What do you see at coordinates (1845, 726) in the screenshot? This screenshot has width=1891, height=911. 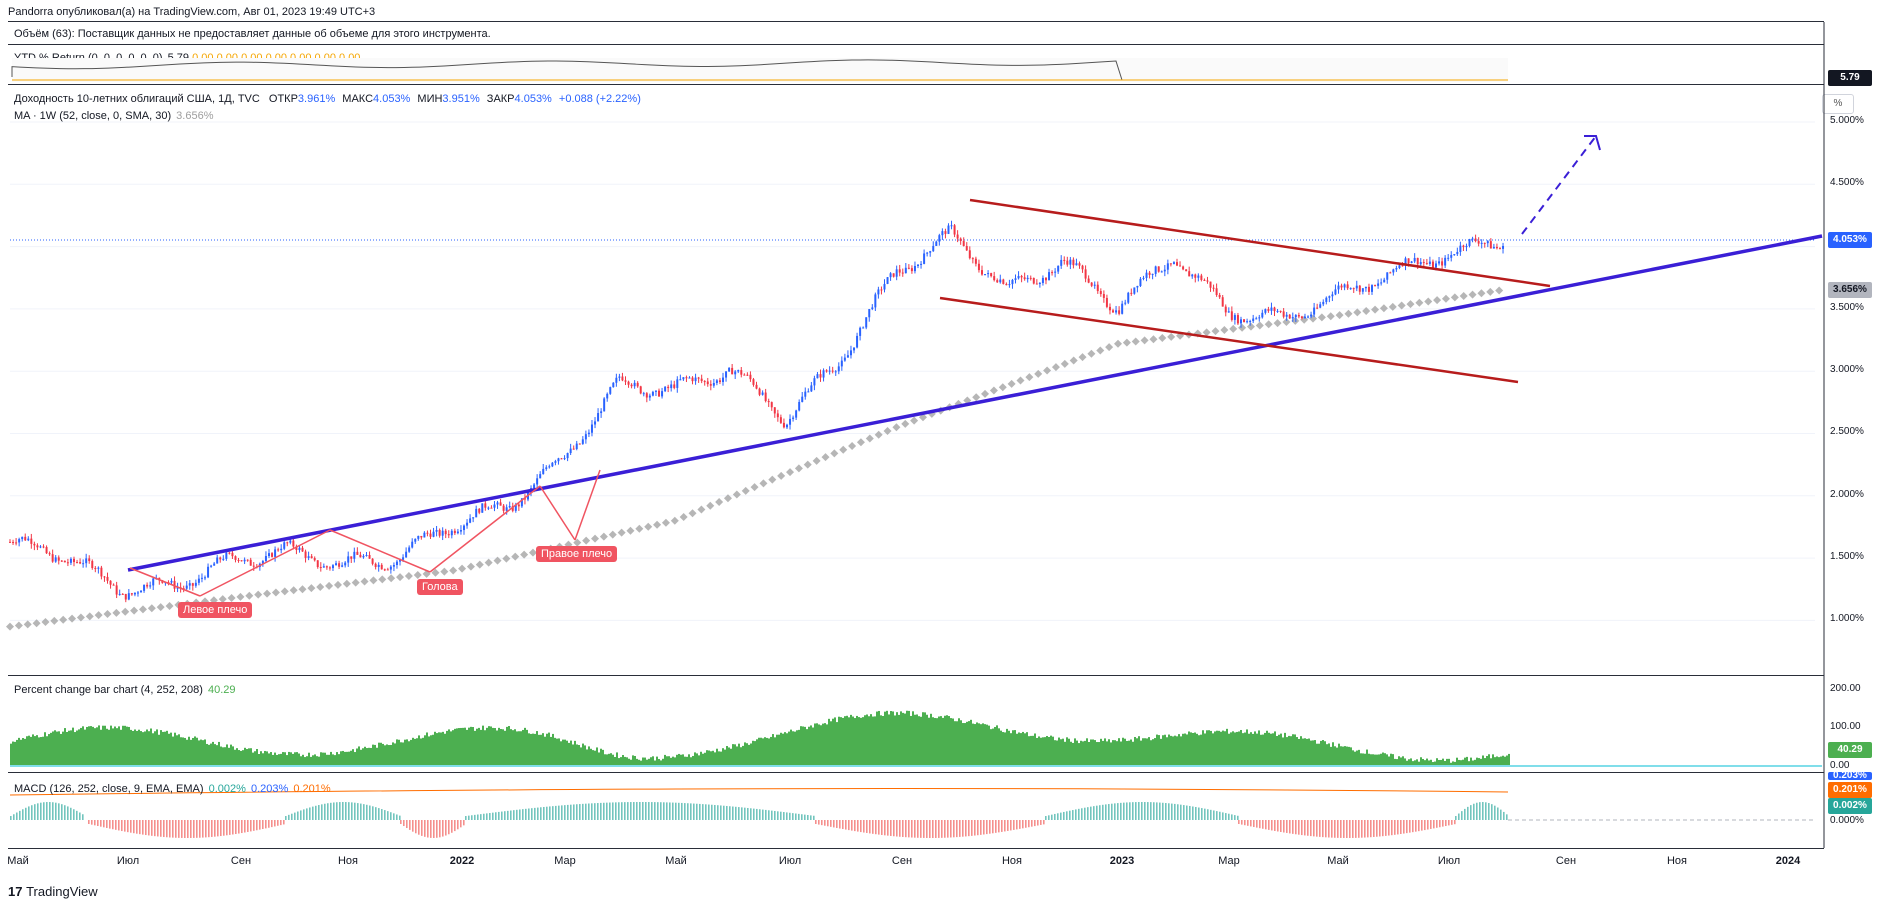 I see `y-tick: 100.00` at bounding box center [1845, 726].